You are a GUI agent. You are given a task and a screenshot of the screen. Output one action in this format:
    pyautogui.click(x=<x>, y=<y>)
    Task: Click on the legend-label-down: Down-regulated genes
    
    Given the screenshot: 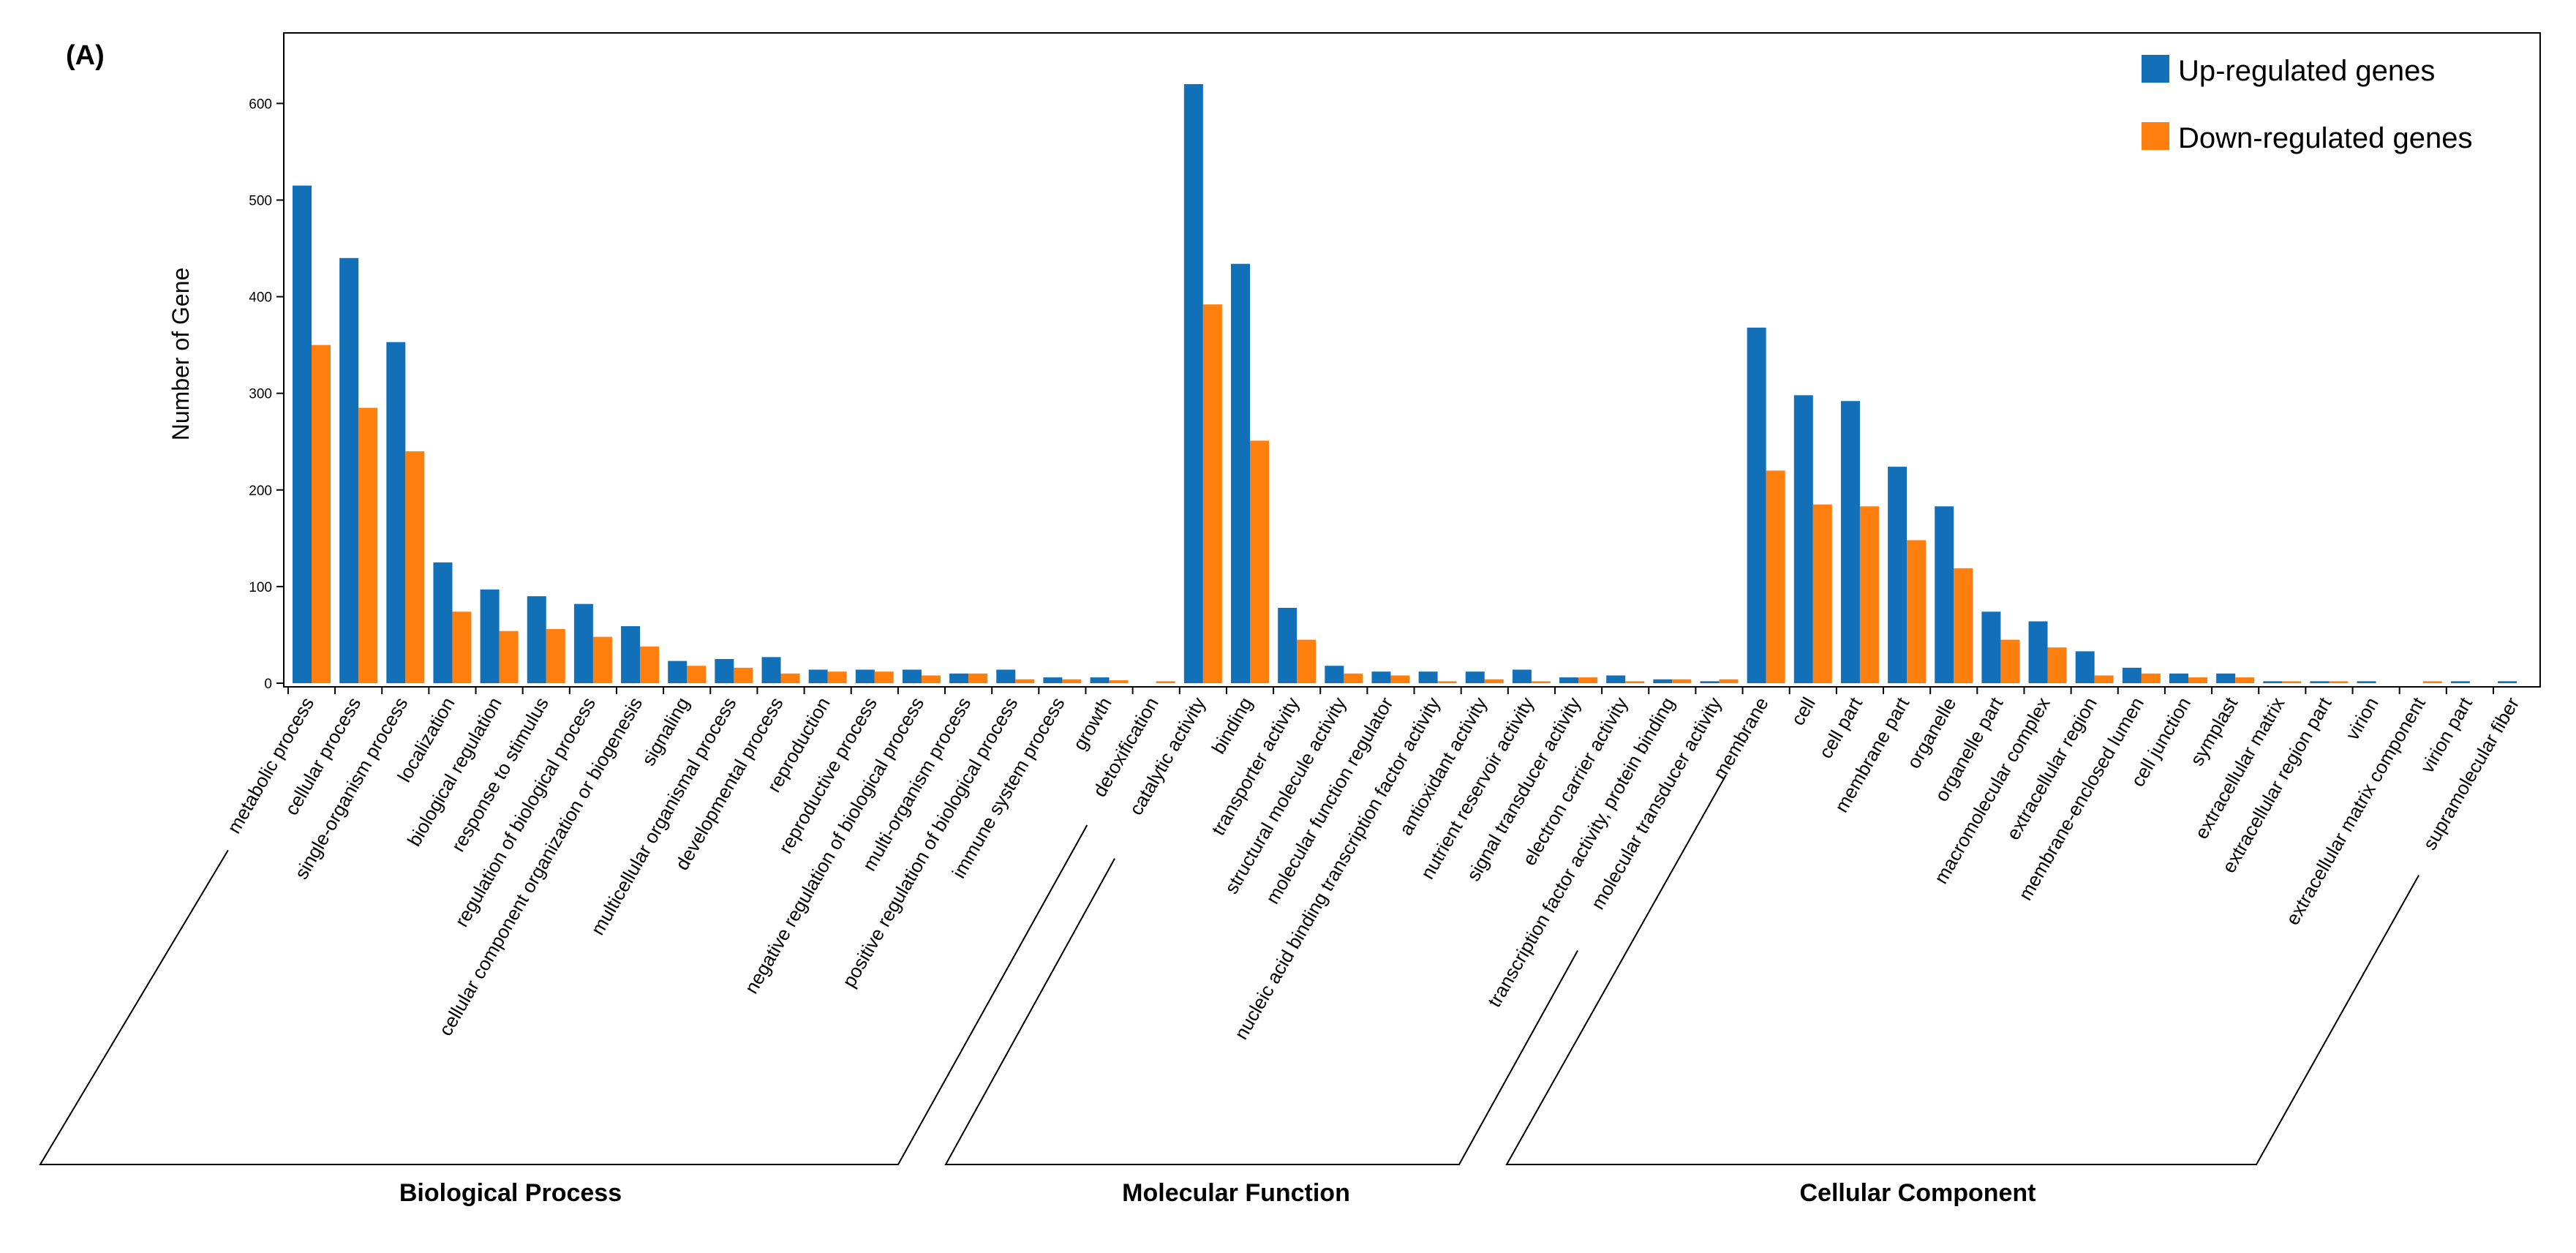 What is the action you would take?
    pyautogui.click(x=2325, y=138)
    